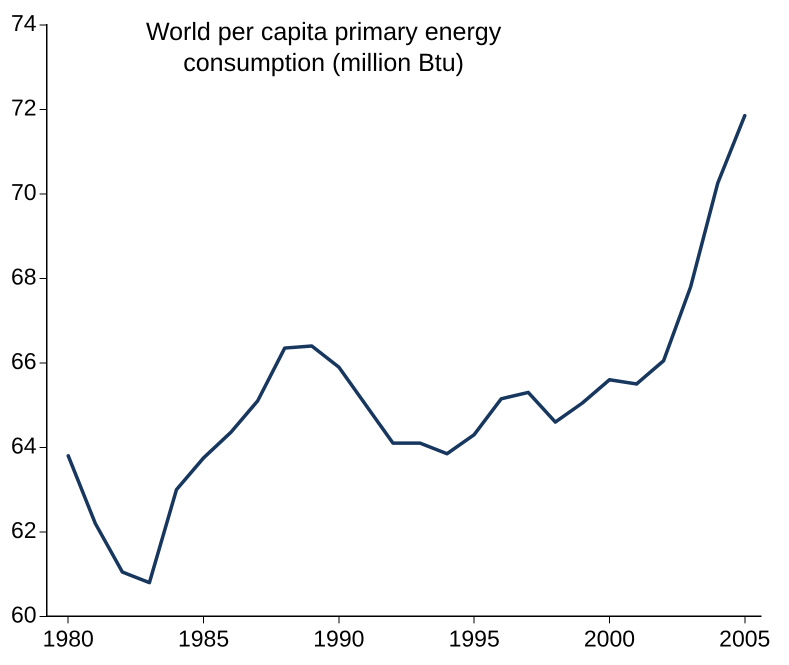 This screenshot has height=665, width=789. Describe the element at coordinates (23, 277) in the screenshot. I see `y-tick-label: 68` at that location.